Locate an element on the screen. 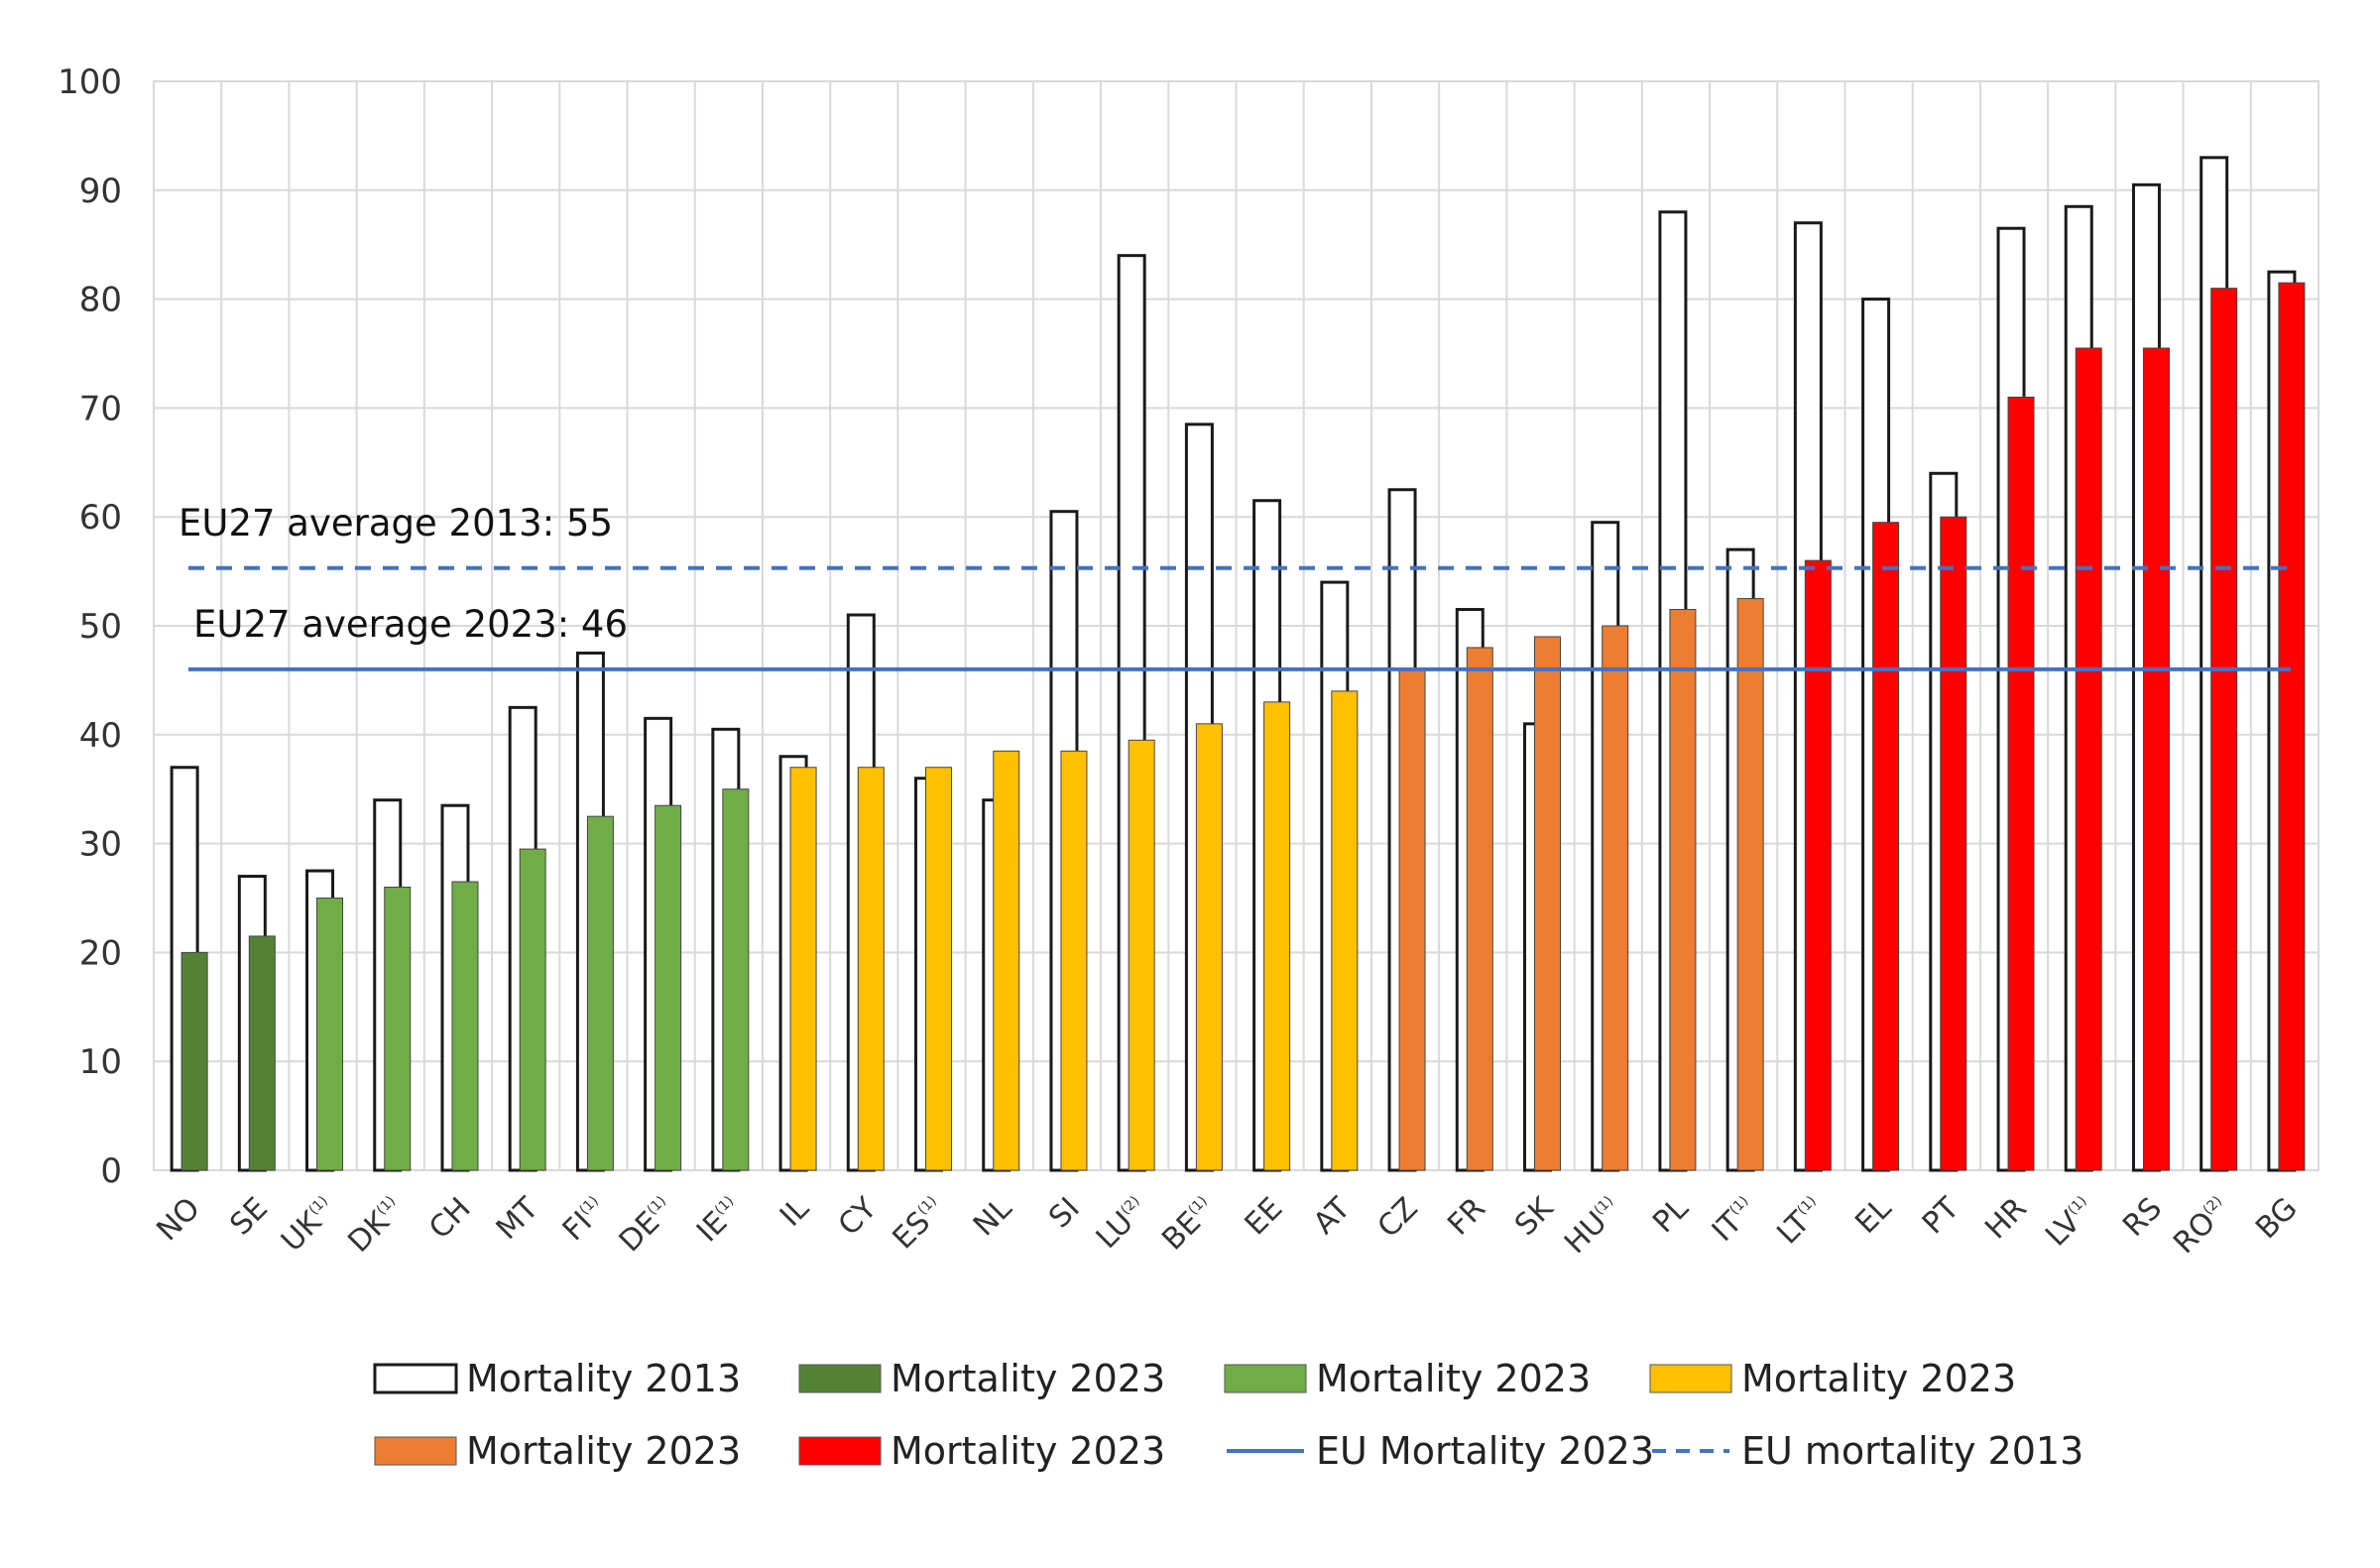  bar-2023-at is located at coordinates (1345, 930).